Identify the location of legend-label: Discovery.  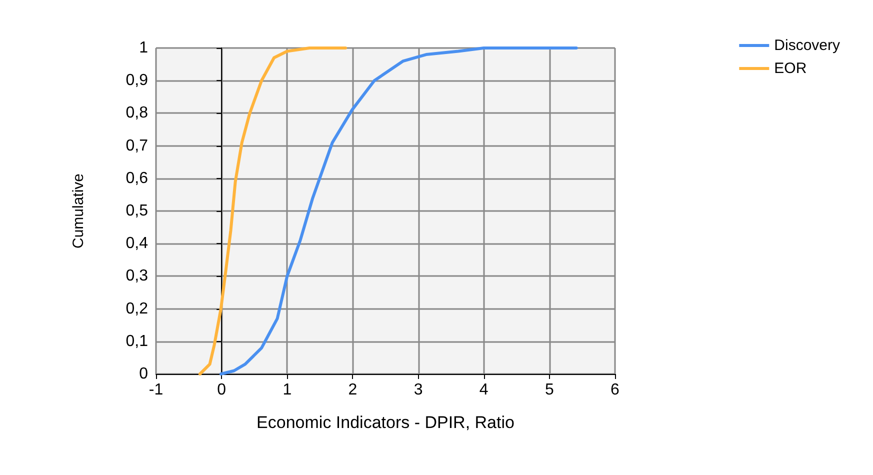
(807, 45).